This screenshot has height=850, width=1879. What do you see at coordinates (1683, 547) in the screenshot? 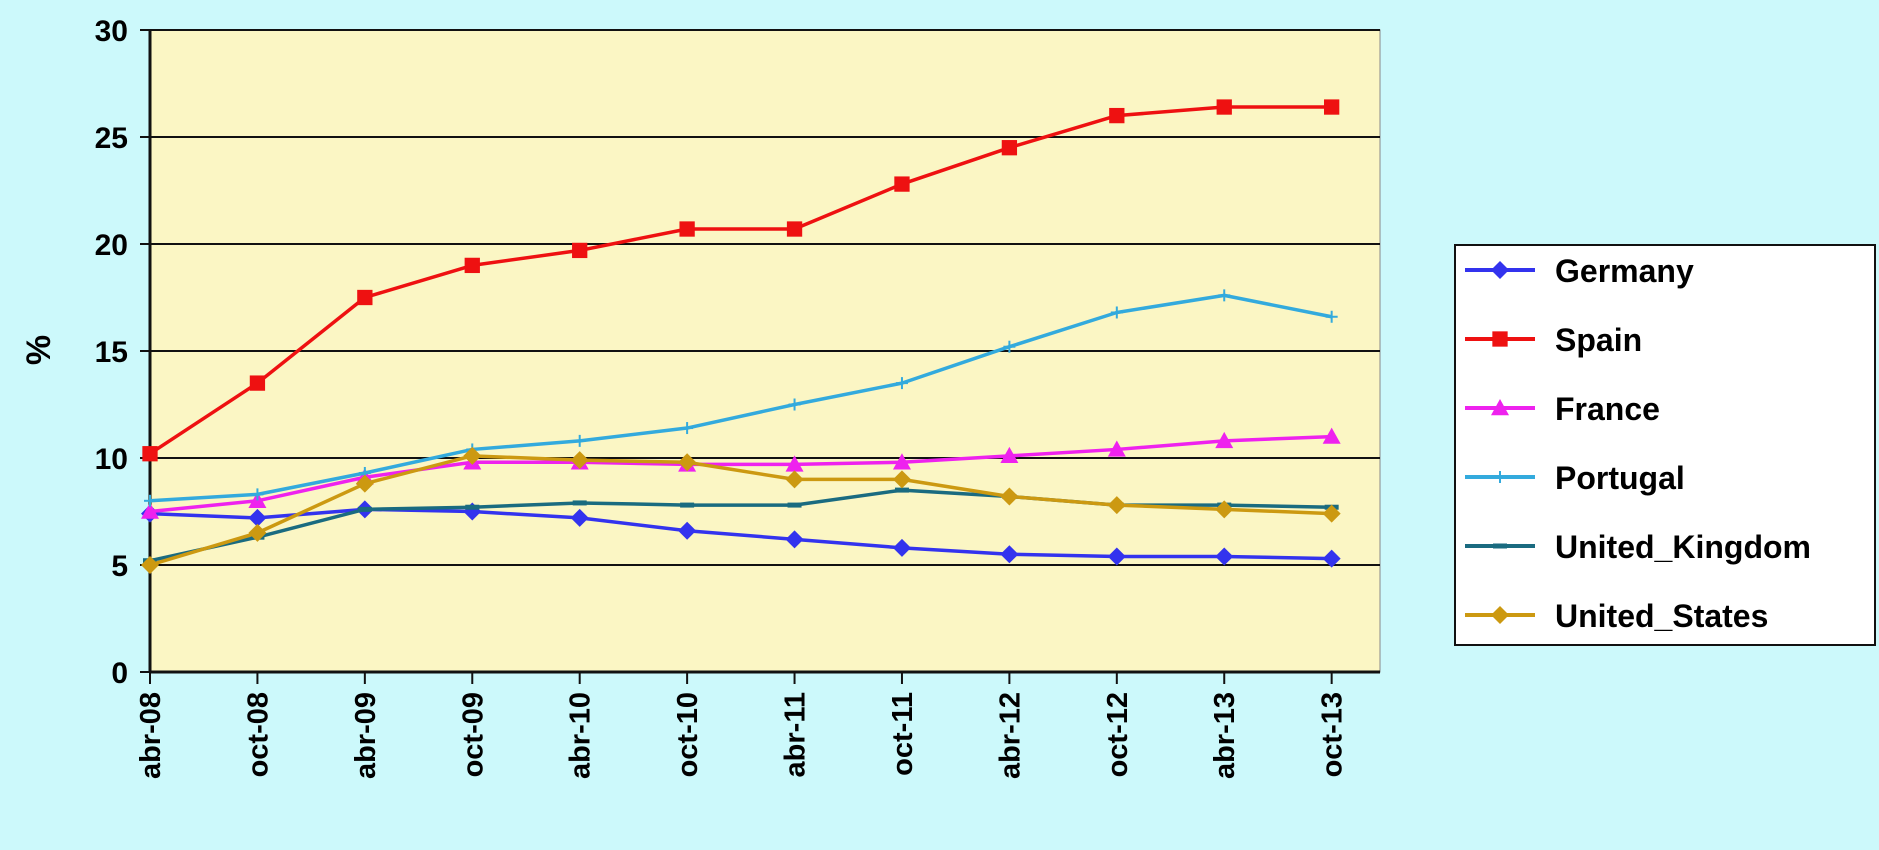
I see `legend-label-united-kingdom: United_Kingdom` at bounding box center [1683, 547].